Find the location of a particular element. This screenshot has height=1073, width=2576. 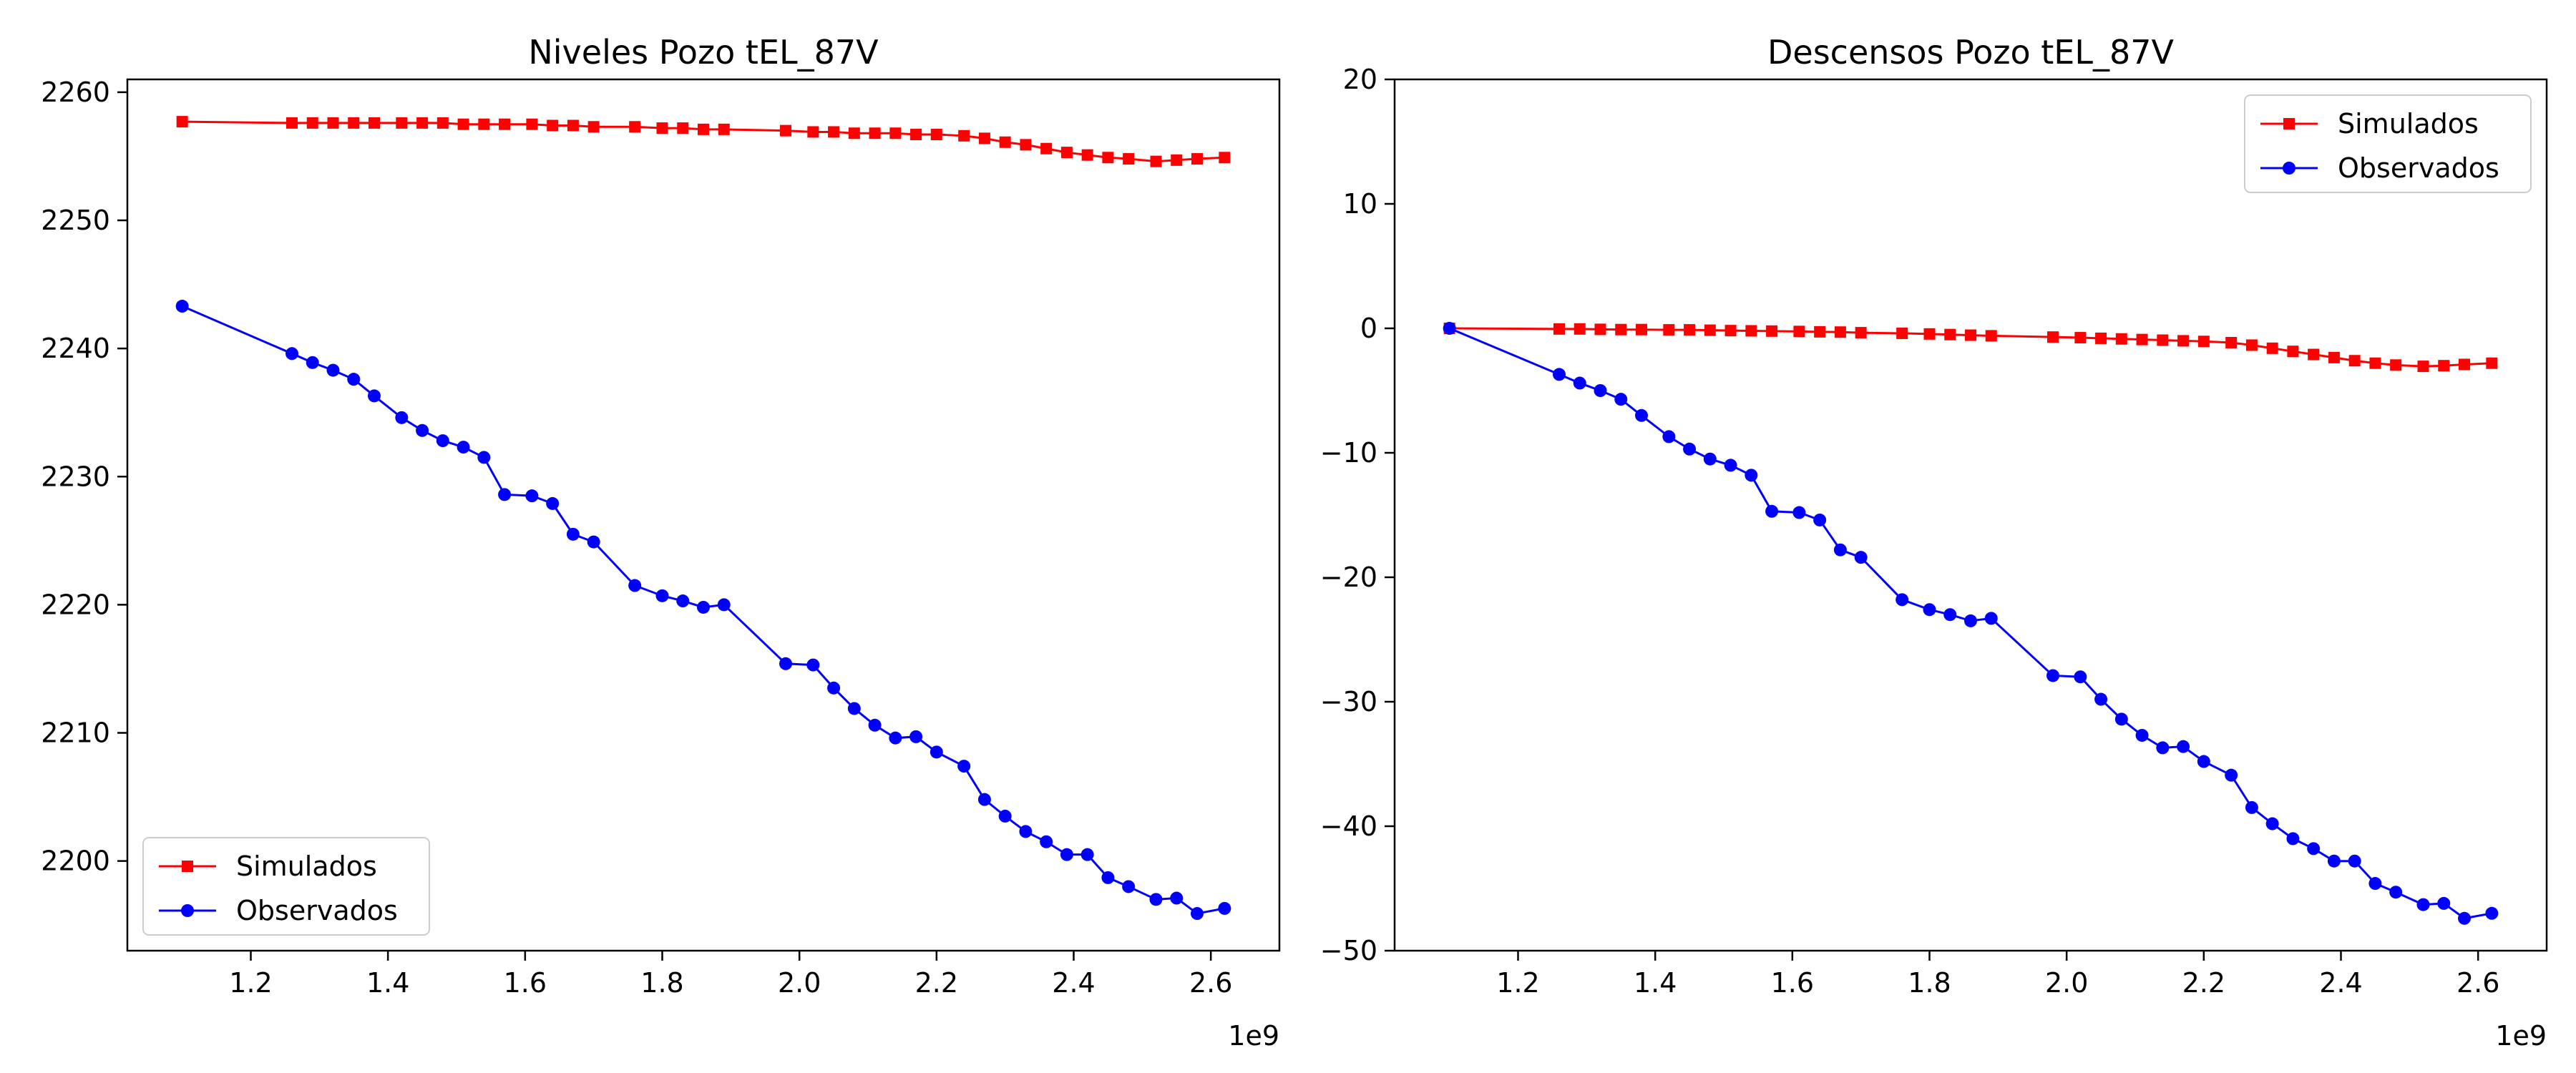

y-tick-label: 2200 is located at coordinates (75, 862).